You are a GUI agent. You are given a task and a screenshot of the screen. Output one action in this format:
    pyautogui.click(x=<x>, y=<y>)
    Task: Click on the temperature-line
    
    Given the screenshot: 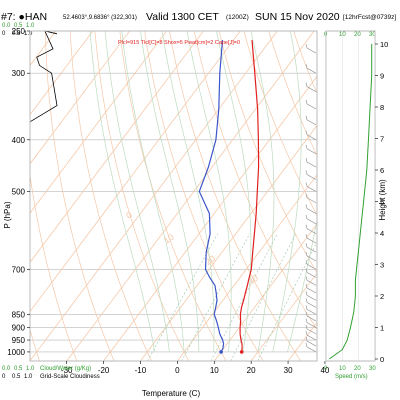 What is the action you would take?
    pyautogui.click(x=249, y=196)
    